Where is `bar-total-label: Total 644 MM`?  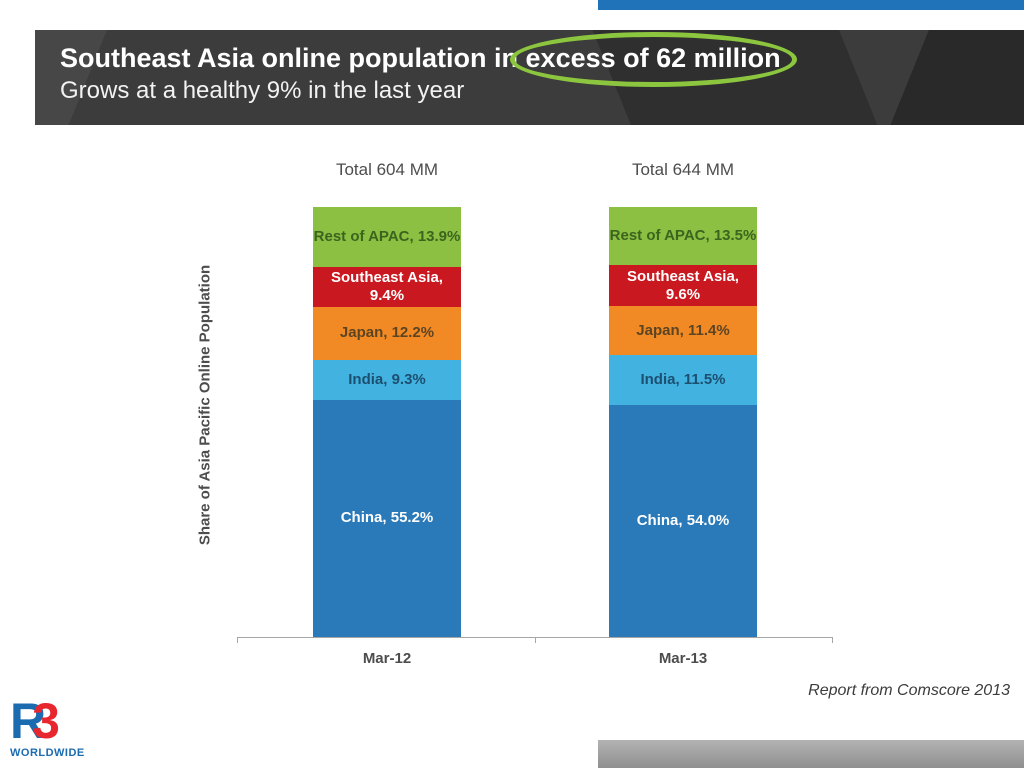 bar-total-label: Total 644 MM is located at coordinates (683, 169).